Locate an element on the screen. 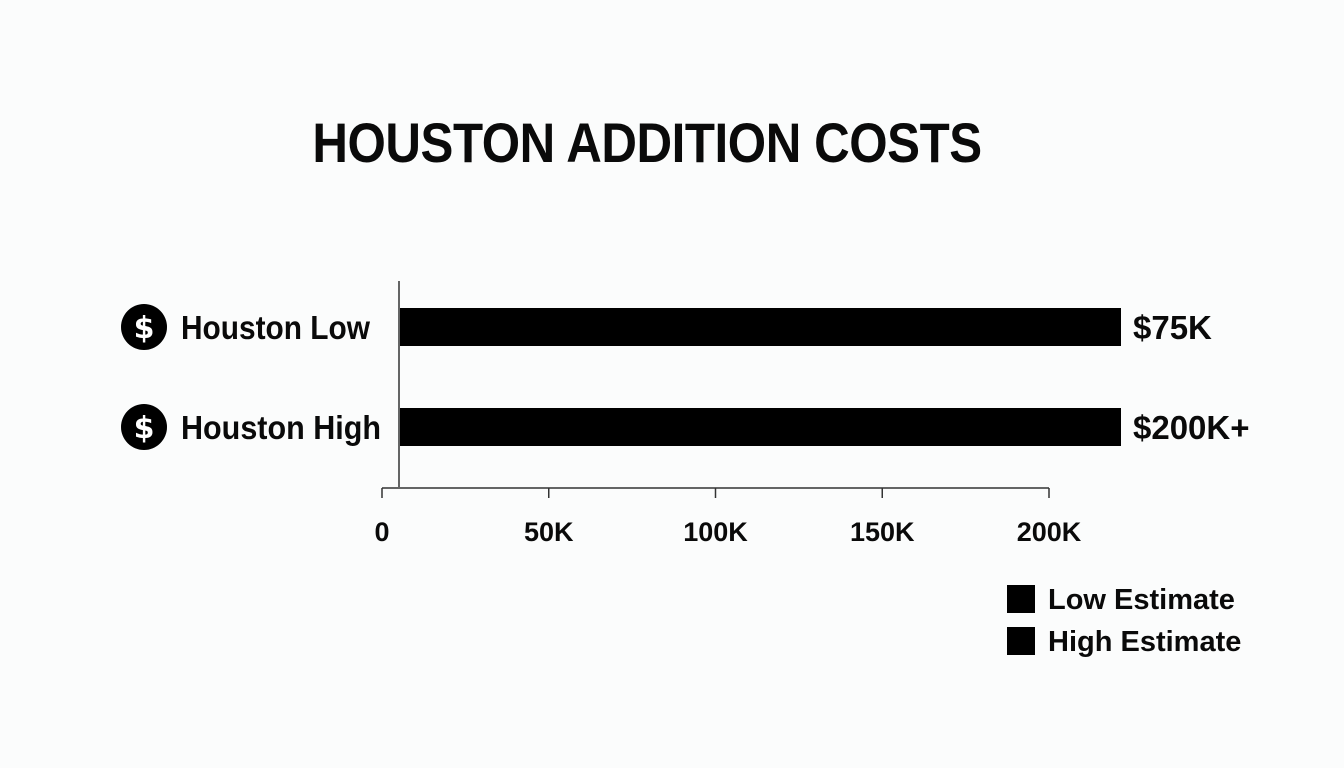 Image resolution: width=1344 pixels, height=768 pixels. legend-label: High Estimate is located at coordinates (1144, 642).